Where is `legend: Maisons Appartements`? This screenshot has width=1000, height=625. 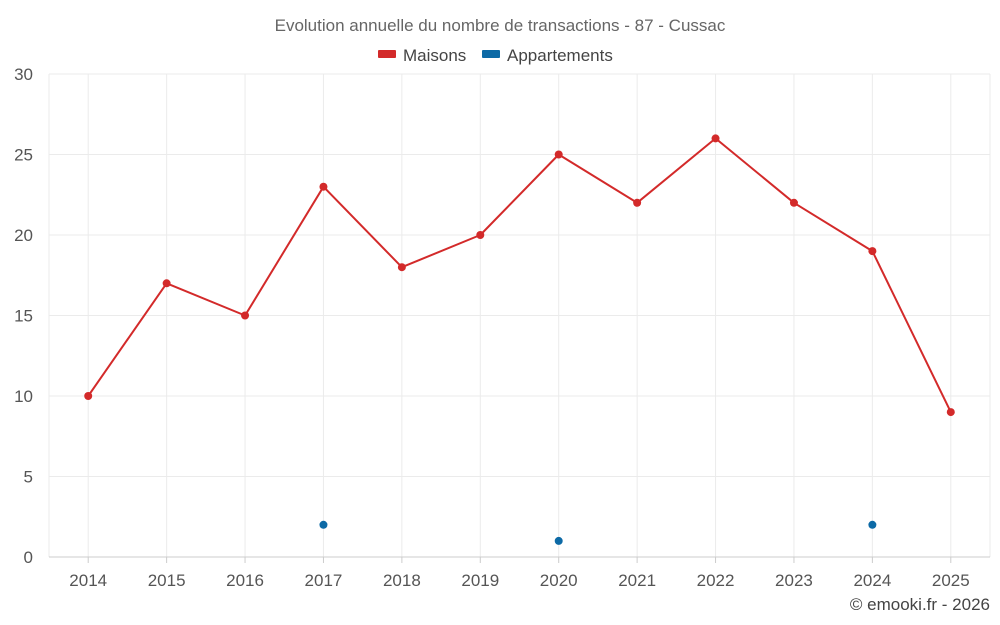
legend: Maisons Appartements is located at coordinates (495, 55).